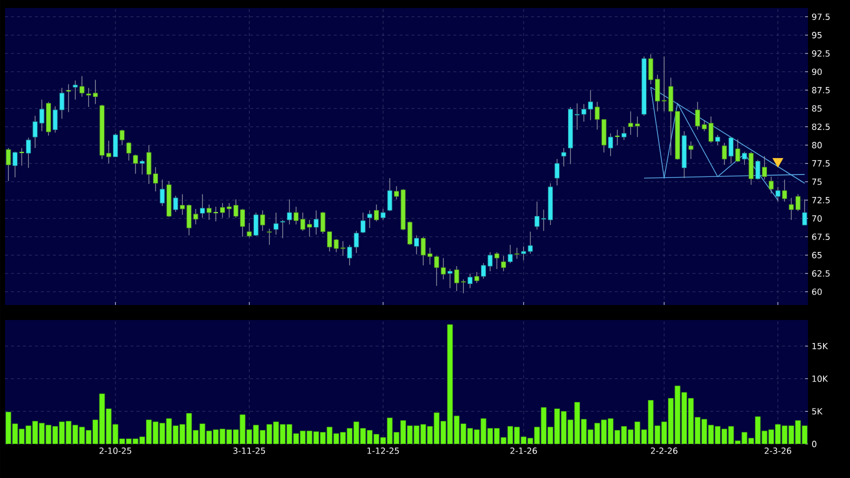  What do you see at coordinates (814, 444) in the screenshot?
I see `y-tick-label: 0` at bounding box center [814, 444].